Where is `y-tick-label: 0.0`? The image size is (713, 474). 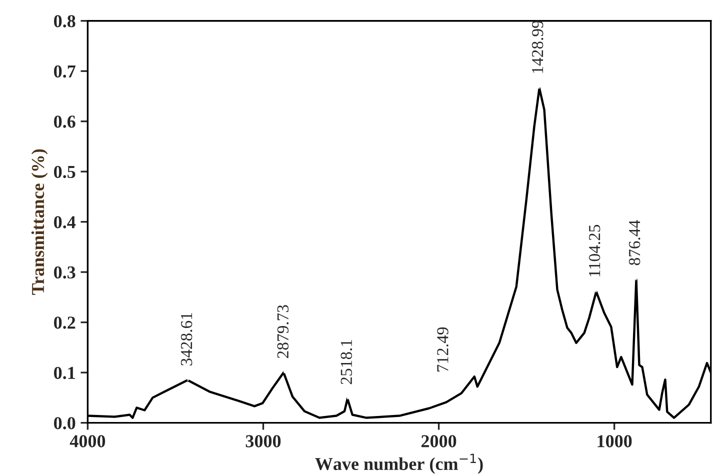 y-tick-label: 0.0 is located at coordinates (65, 423).